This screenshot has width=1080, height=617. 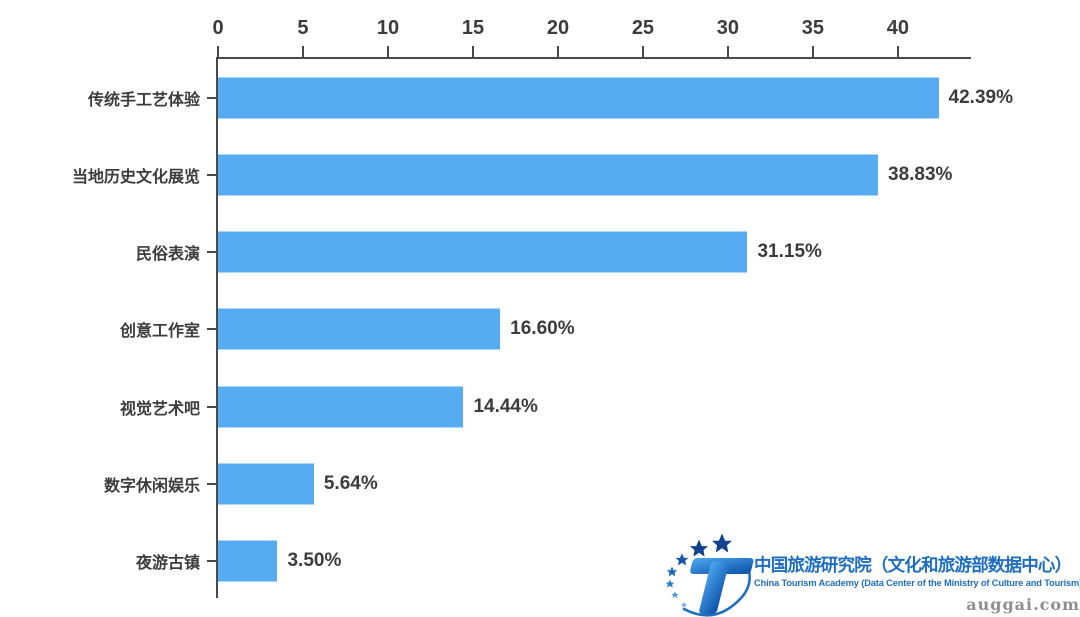 I want to click on value-label: 31.15%, so click(x=789, y=252).